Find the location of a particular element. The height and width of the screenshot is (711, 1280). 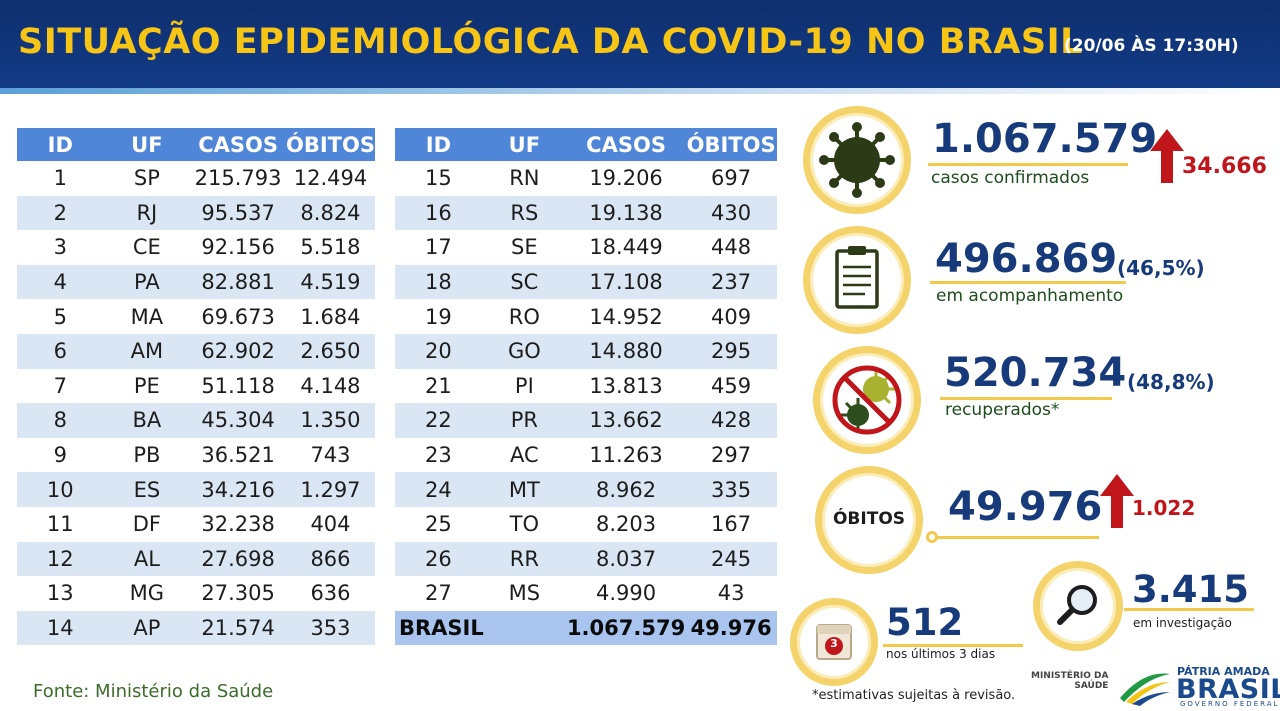

last3days-circle: 3 is located at coordinates (834, 642).